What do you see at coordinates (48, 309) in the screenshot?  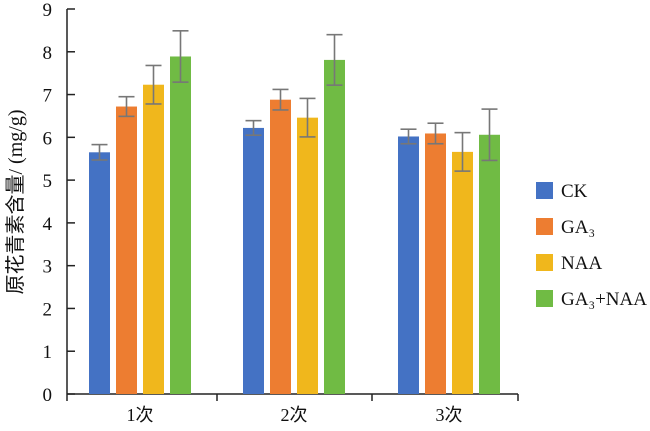 I see `y-tick-label: 2` at bounding box center [48, 309].